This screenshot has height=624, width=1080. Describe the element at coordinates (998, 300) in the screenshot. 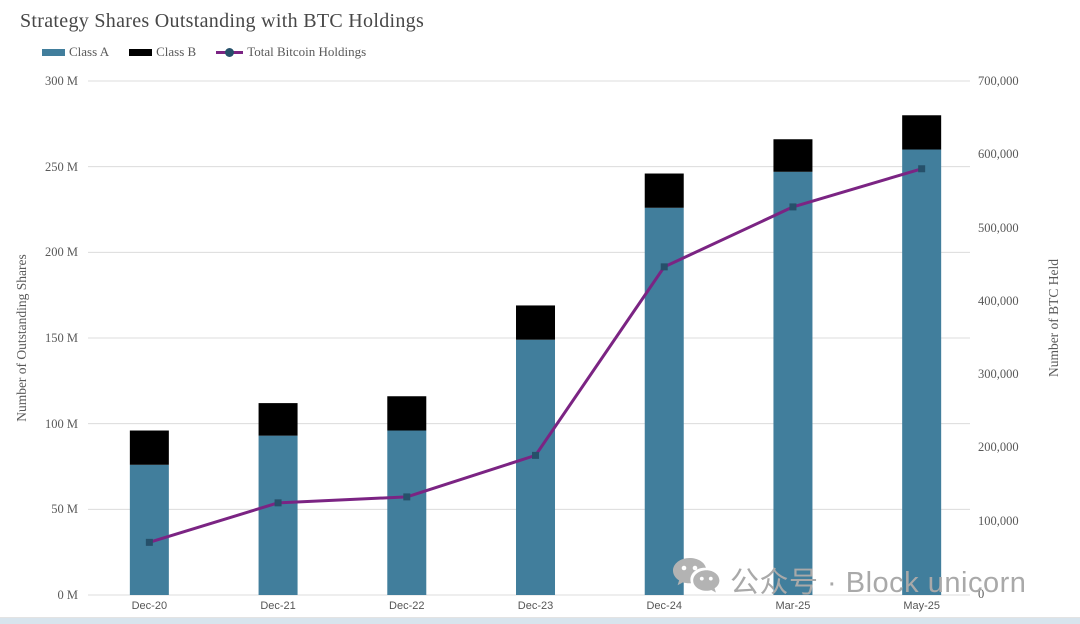

I see `right-axis-tick: 400,000` at that location.